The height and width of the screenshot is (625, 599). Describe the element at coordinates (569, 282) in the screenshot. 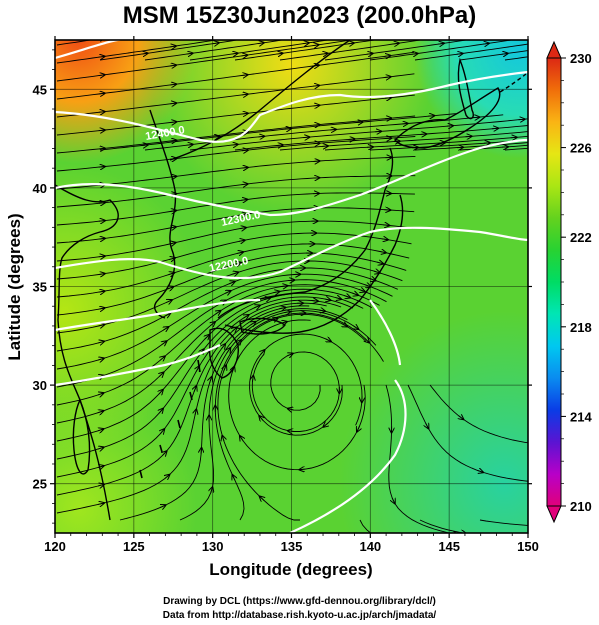

I see `colorbar: 230 226 222 218 214 210` at that location.